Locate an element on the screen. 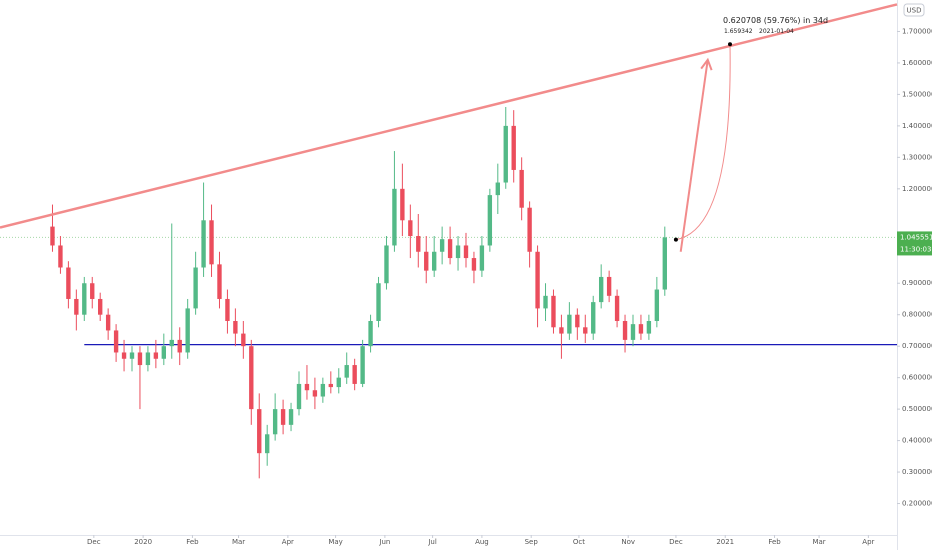  x-tick-label: Aug is located at coordinates (482, 542).